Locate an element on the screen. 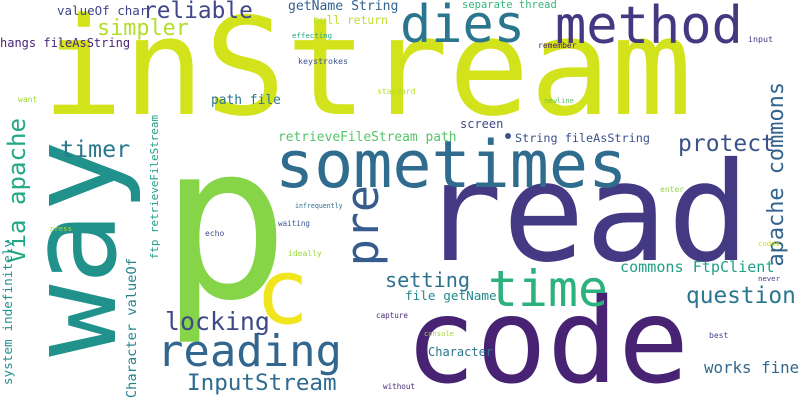 The image size is (800, 400). word-commons-ftpclient: commons FtpClient is located at coordinates (697, 267).